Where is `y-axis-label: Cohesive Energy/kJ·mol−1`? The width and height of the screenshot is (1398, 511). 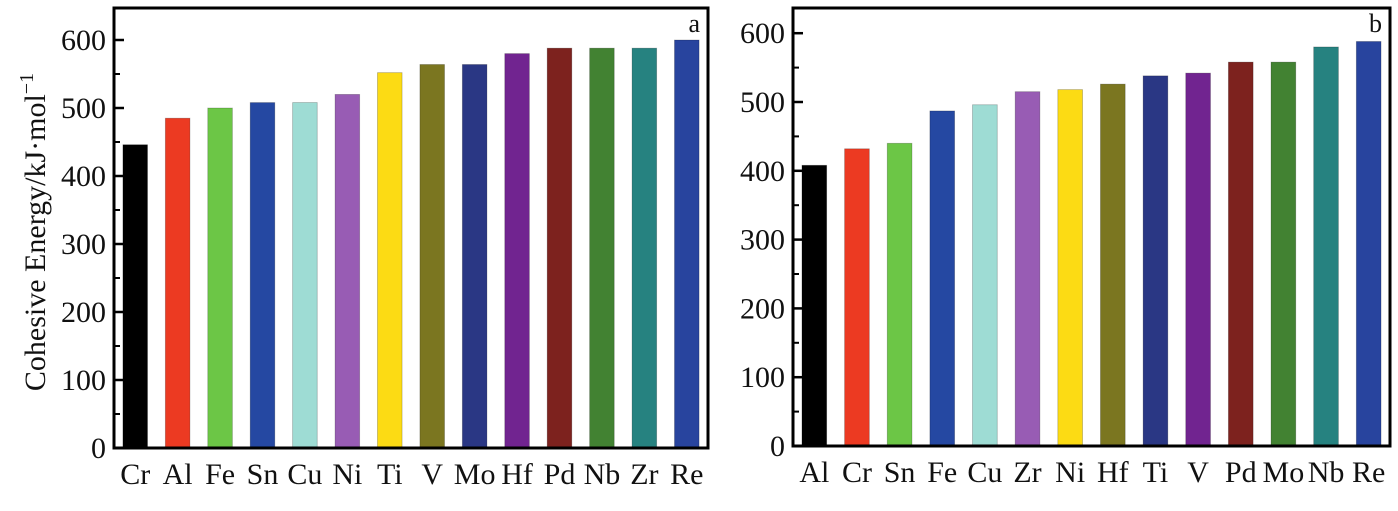
y-axis-label: Cohesive Energy/kJ·mol−1 is located at coordinates (34, 232).